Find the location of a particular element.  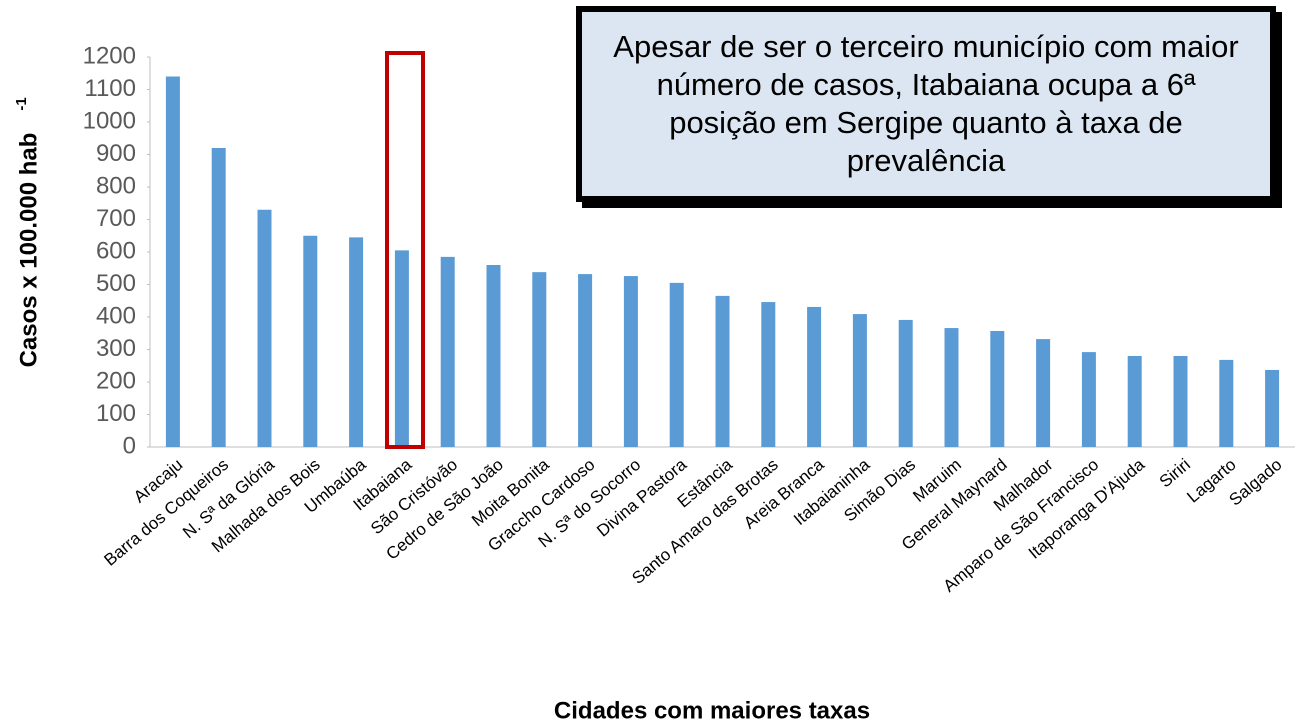

y-tick-label: 200 is located at coordinates (116, 380).